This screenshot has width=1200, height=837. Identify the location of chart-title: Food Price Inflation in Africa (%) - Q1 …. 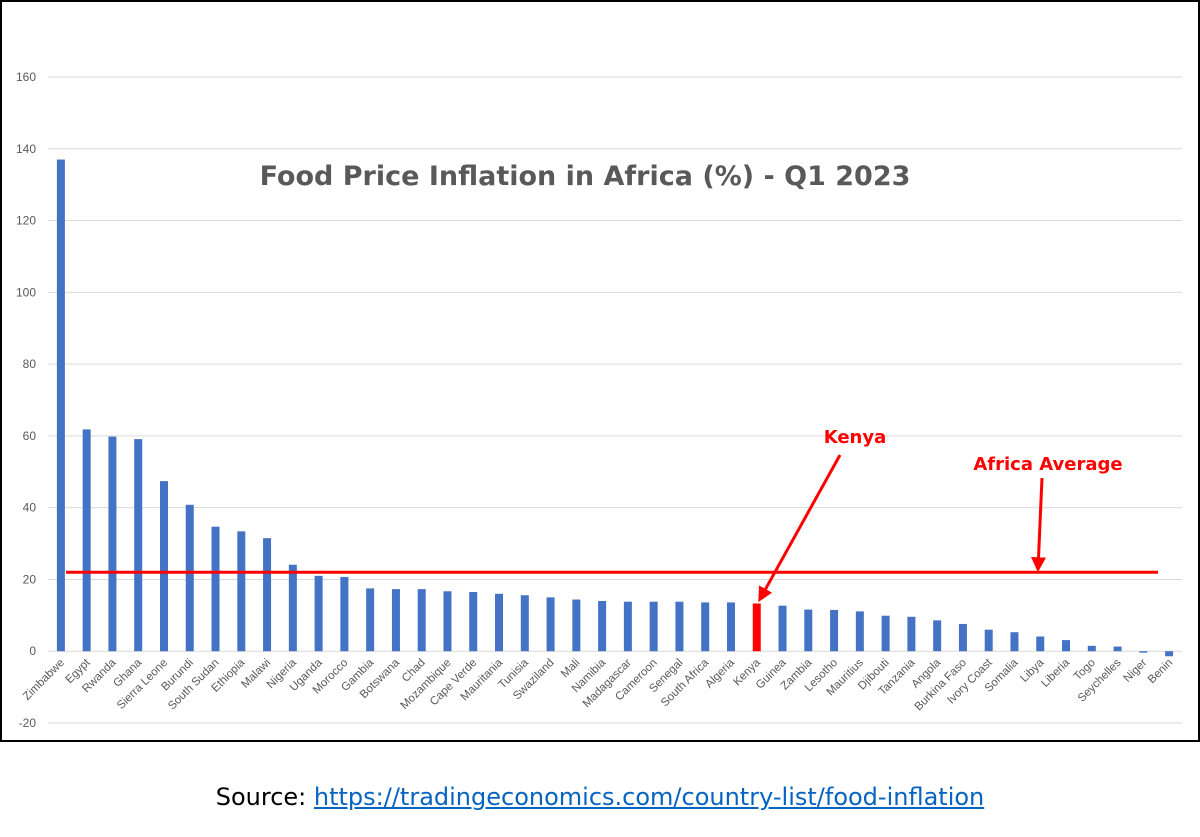
(585, 176).